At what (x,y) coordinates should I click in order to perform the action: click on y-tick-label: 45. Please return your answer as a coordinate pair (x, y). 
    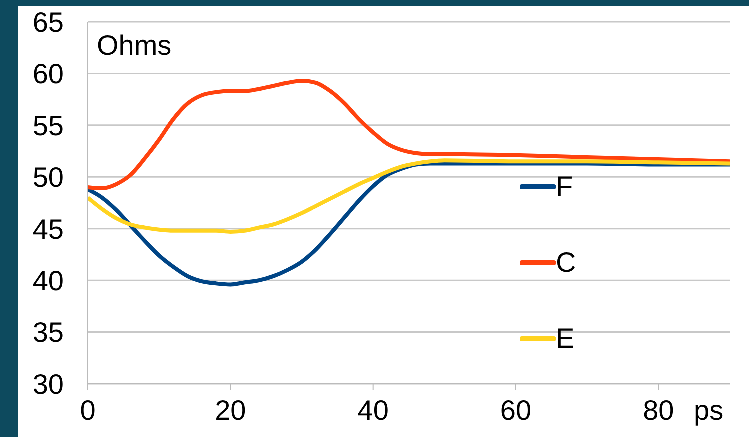
    Looking at the image, I should click on (48, 229).